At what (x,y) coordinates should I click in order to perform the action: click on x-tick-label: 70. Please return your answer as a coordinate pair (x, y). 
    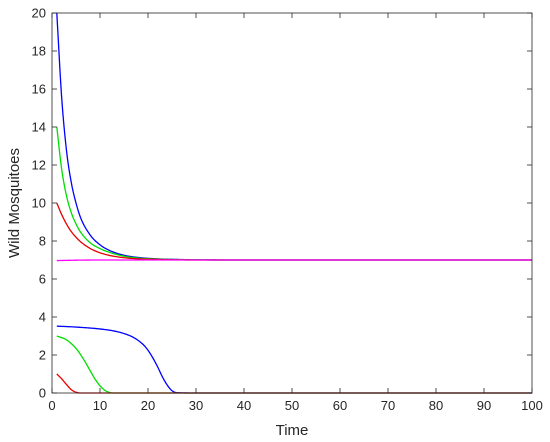
    Looking at the image, I should click on (388, 405).